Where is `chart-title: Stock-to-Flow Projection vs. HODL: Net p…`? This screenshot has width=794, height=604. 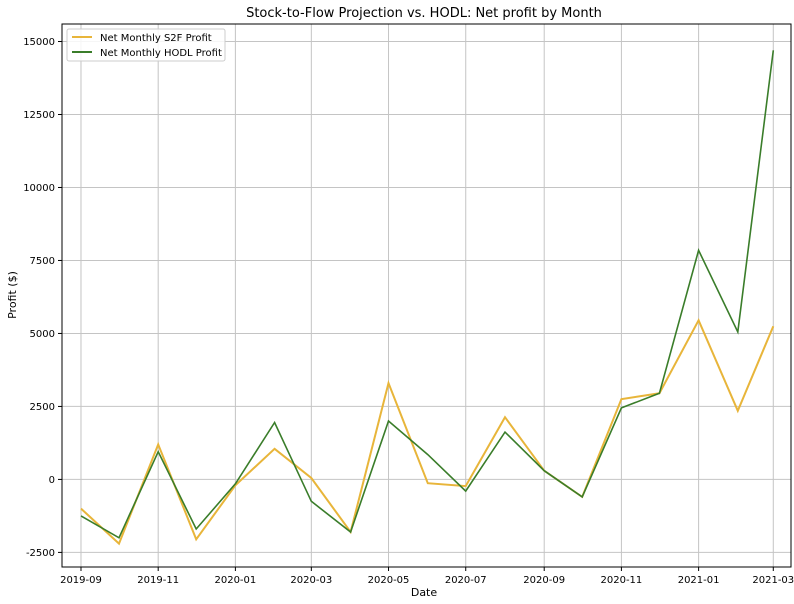
chart-title: Stock-to-Flow Projection vs. HODL: Net p… is located at coordinates (424, 13).